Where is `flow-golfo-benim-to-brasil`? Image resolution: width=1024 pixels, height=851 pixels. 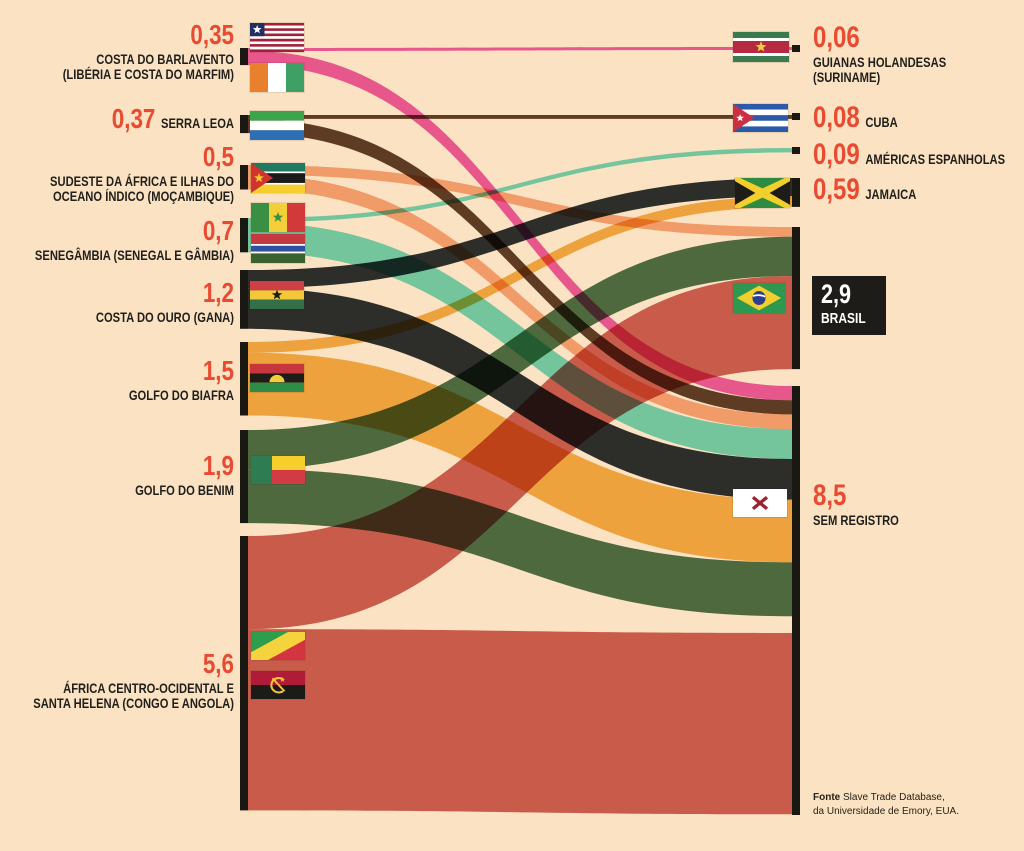
flow-golfo-benim-to-brasil is located at coordinates (520, 353).